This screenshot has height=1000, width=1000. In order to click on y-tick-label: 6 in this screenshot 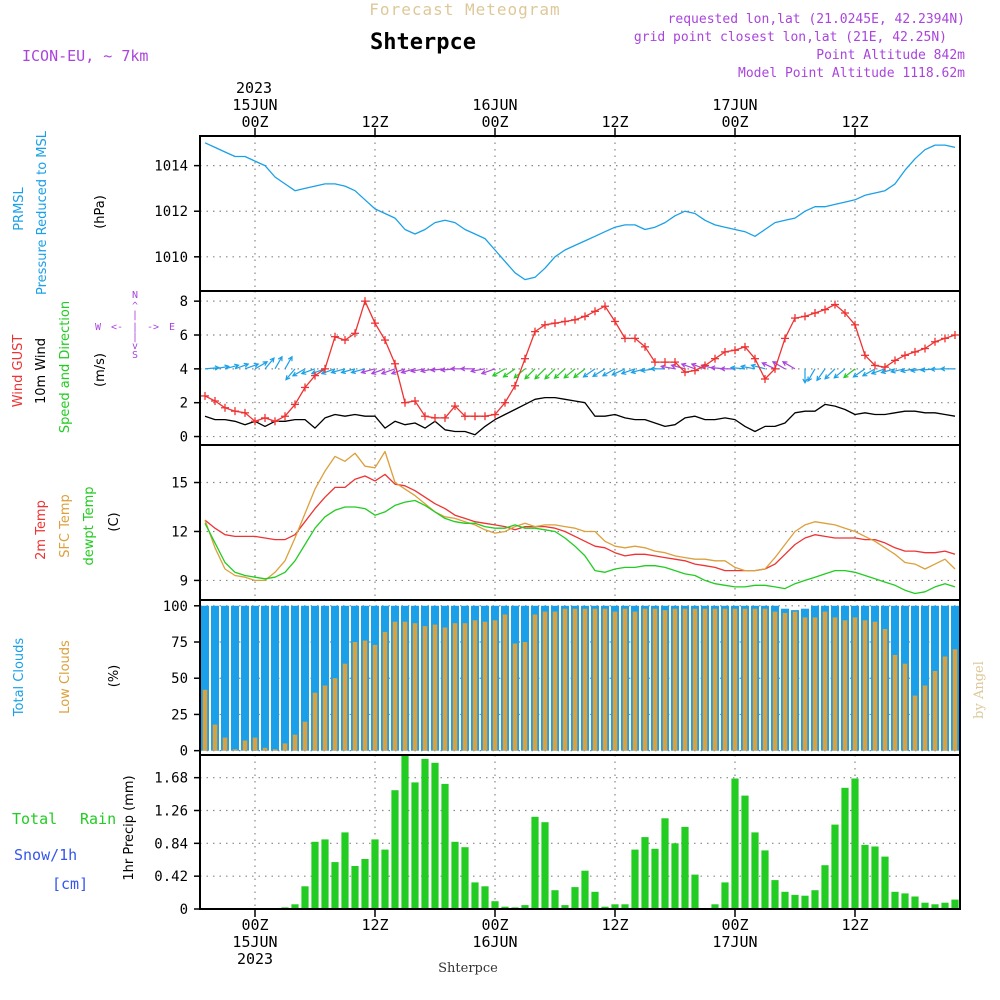, I will do `click(184, 336)`.